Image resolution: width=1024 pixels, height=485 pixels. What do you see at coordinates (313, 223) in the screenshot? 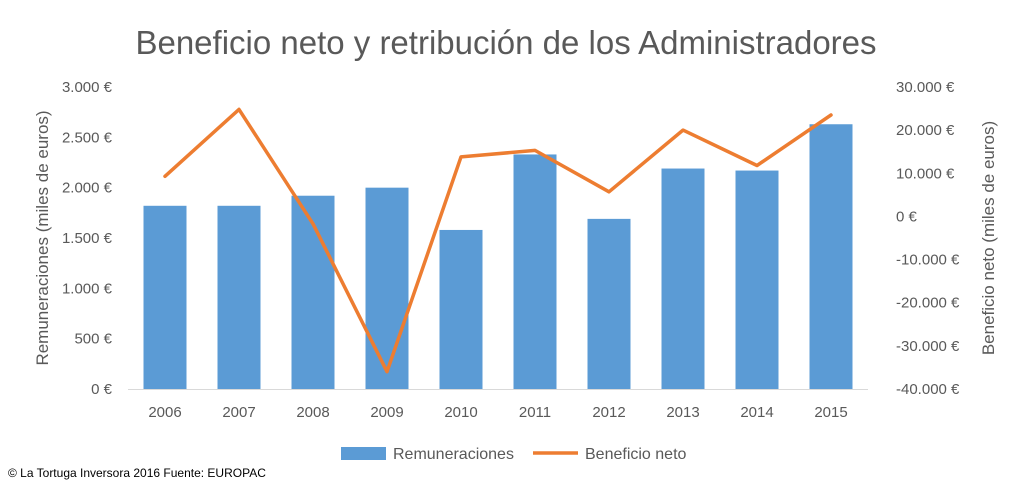
I see `point-beneficio-neto-2008` at bounding box center [313, 223].